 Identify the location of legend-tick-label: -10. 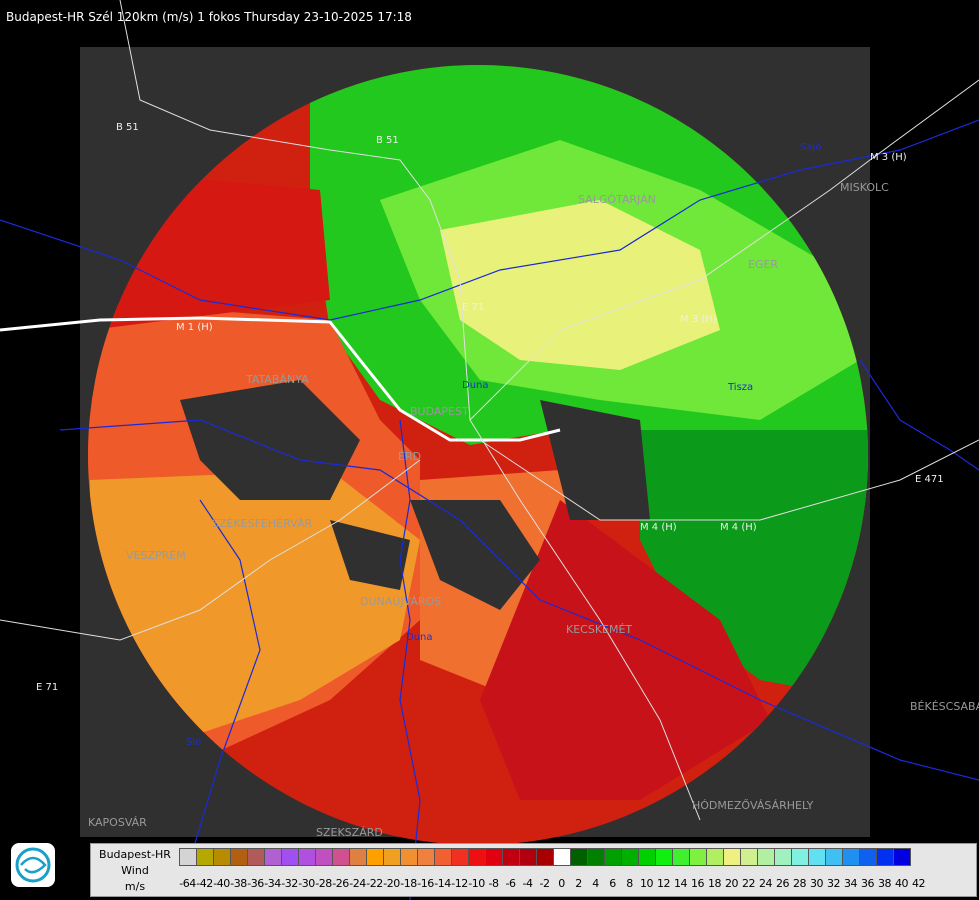
(476, 883).